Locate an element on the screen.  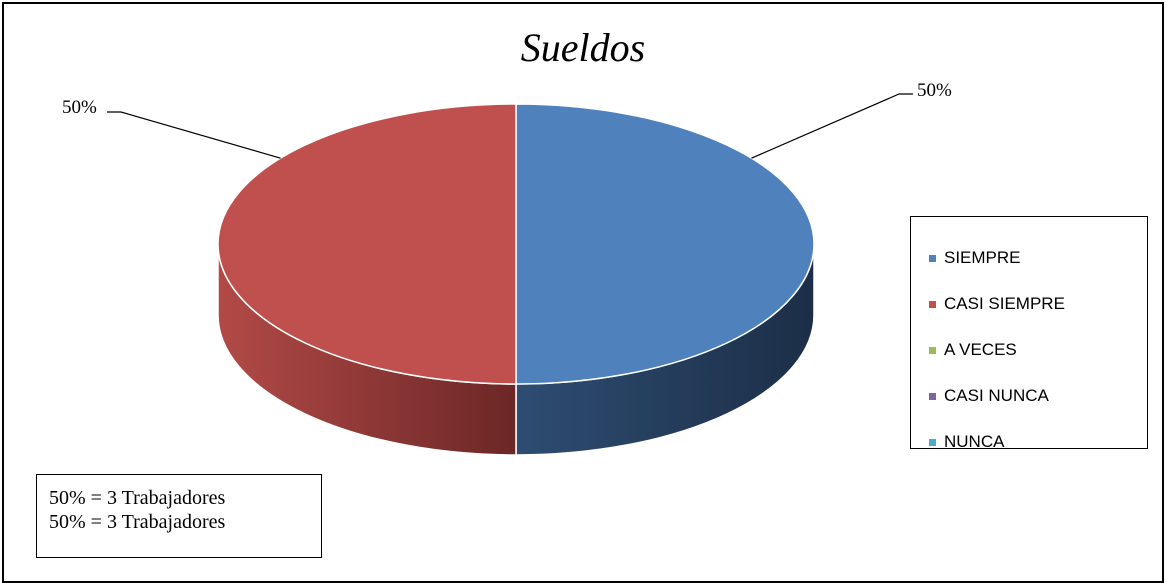
legend-item-siempre: SIEMPRE is located at coordinates (1029, 258).